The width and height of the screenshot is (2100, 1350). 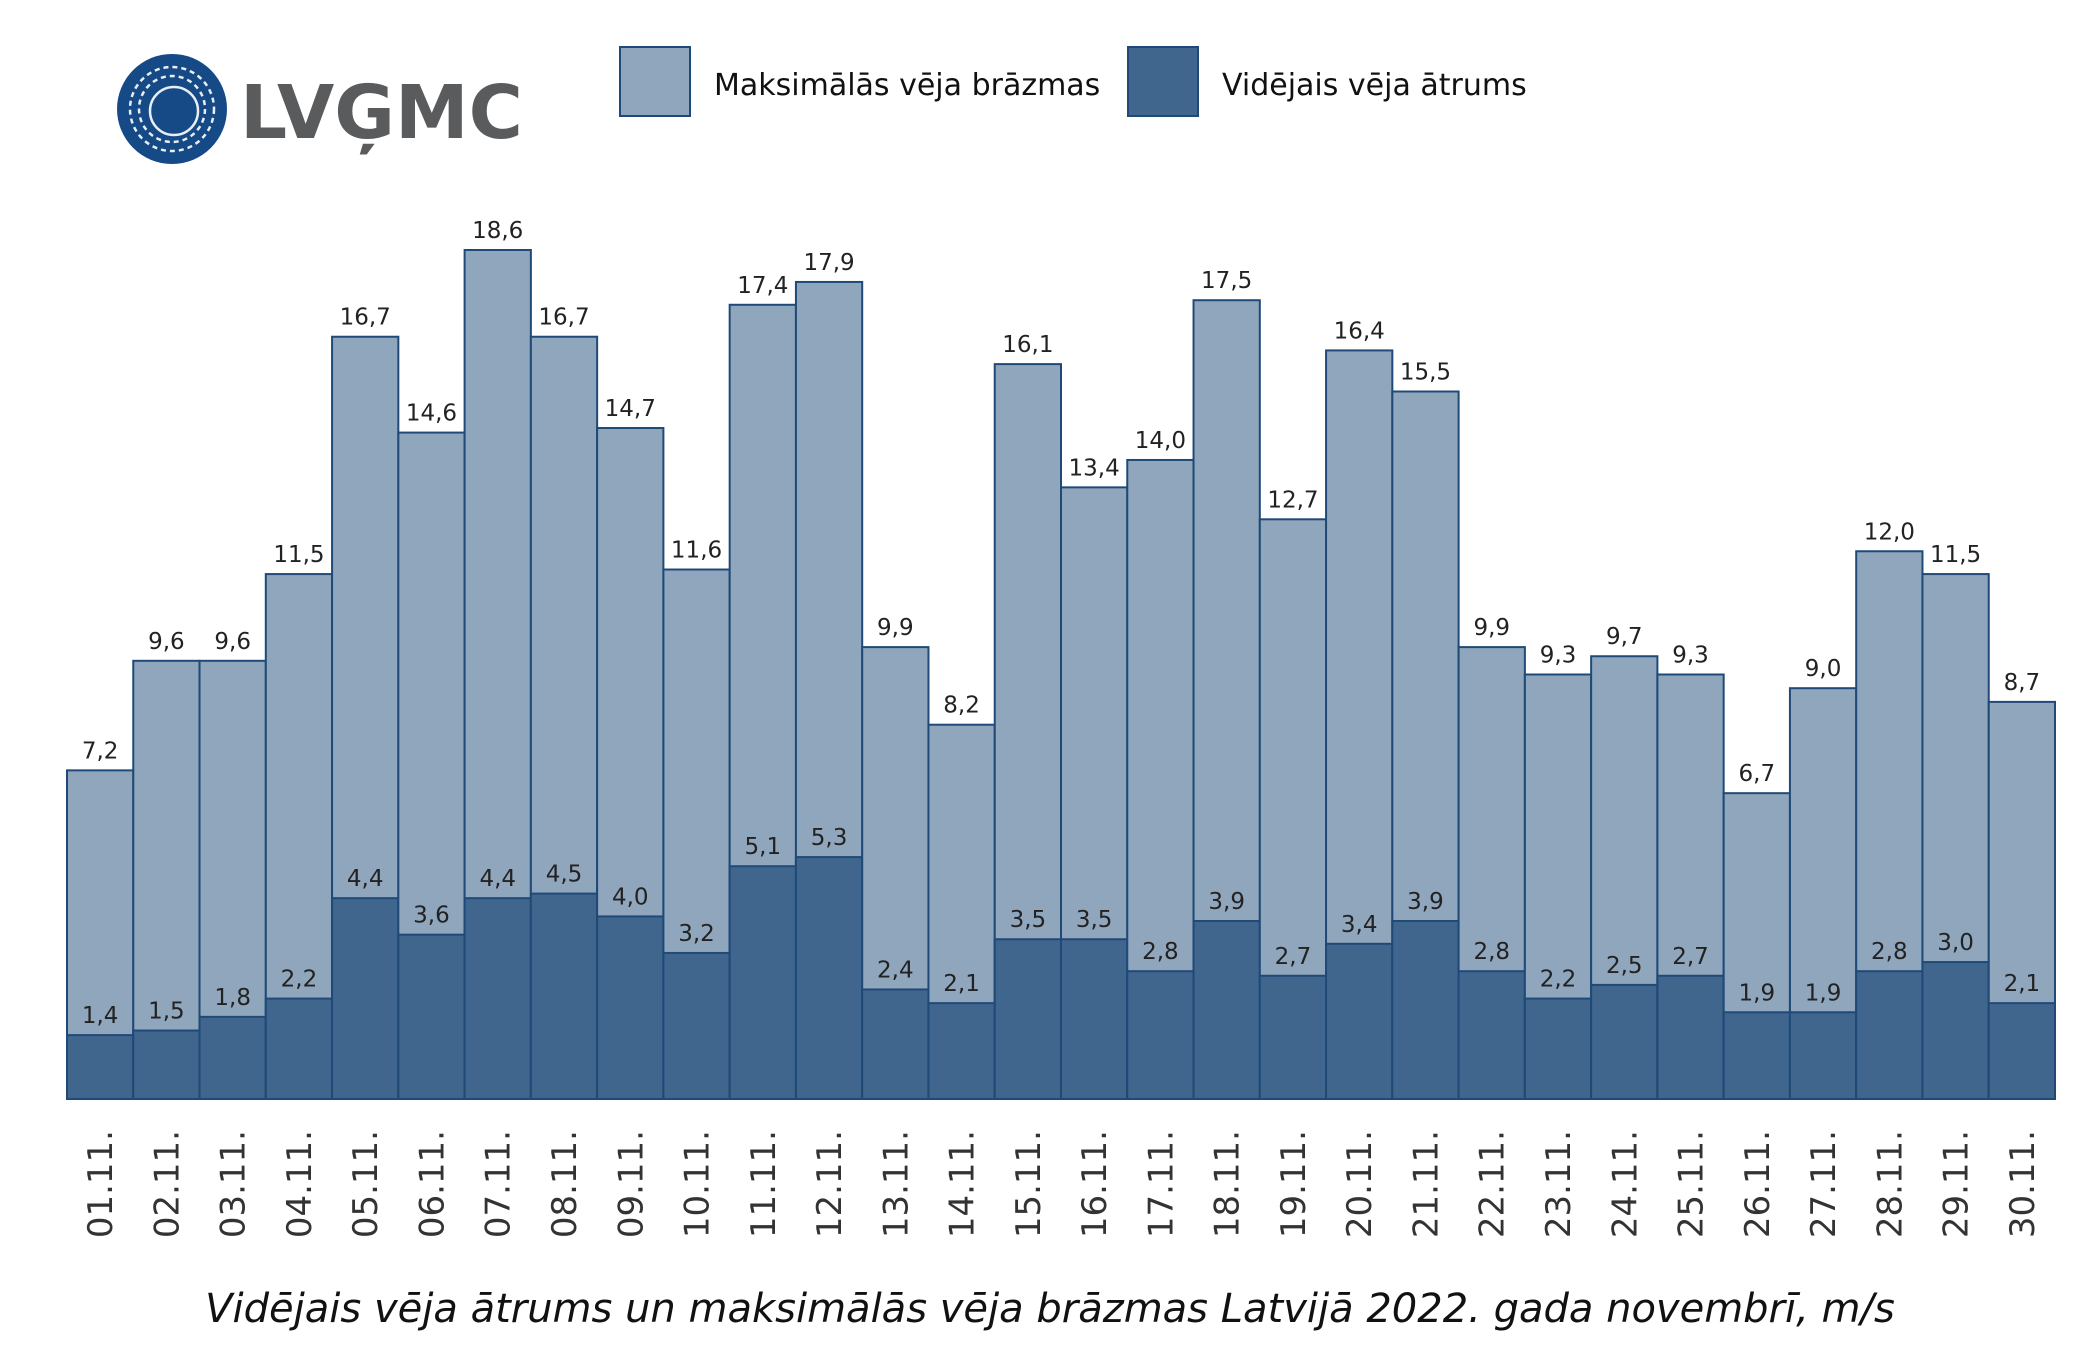 What do you see at coordinates (961, 706) in the screenshot?
I see `data-label-max-gust: 8,2` at bounding box center [961, 706].